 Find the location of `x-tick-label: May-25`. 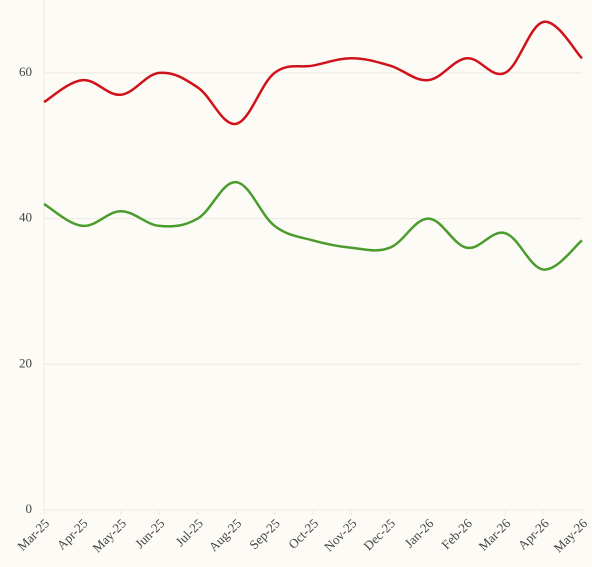

x-tick-label: May-25 is located at coordinates (109, 536).